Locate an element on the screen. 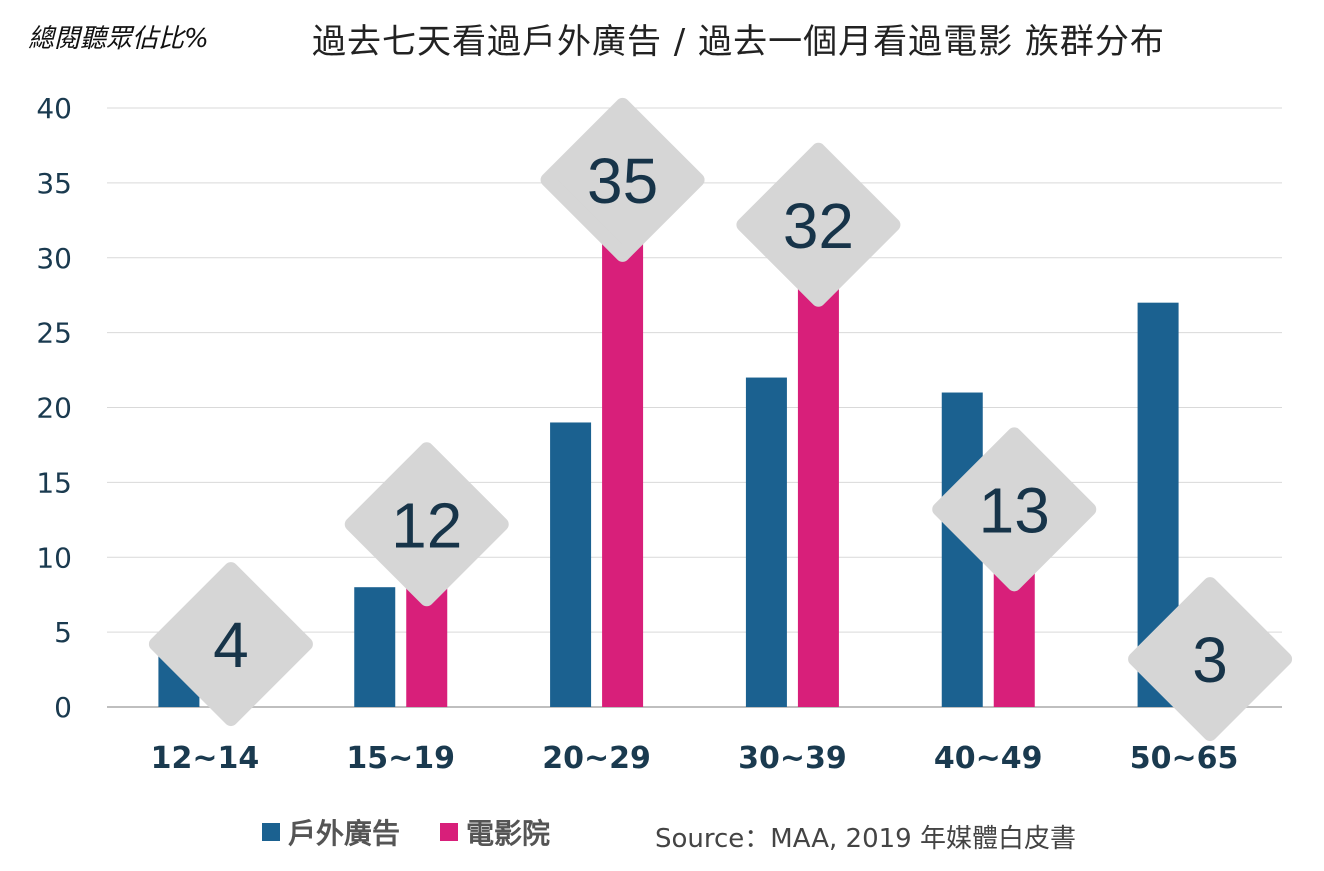 This screenshot has height=871, width=1324. y-tick-label: 10 is located at coordinates (54, 557).